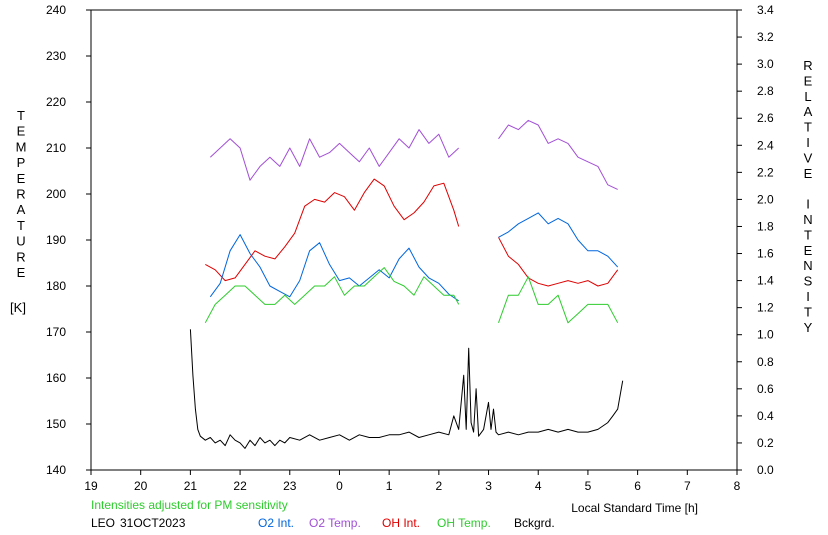 The width and height of the screenshot is (828, 535). I want to click on right-tick-label: 1.2, so click(765, 308).